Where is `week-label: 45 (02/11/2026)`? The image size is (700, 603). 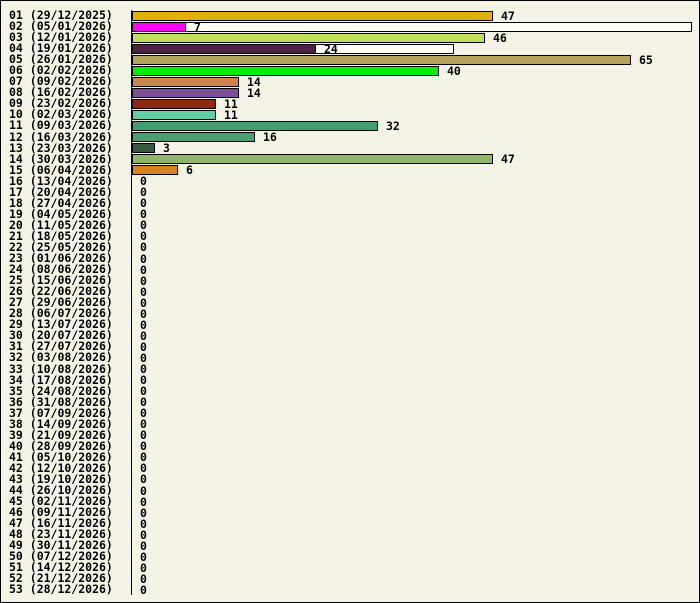
week-label: 45 (02/11/2026) is located at coordinates (61, 501).